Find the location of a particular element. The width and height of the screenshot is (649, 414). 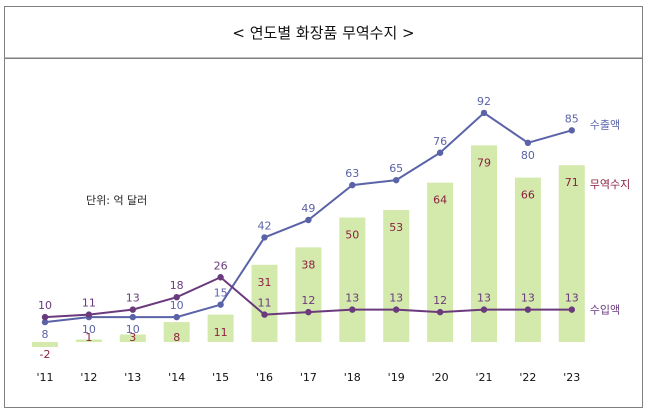

unit-label: 단위: 억 달러 is located at coordinates (116, 200).